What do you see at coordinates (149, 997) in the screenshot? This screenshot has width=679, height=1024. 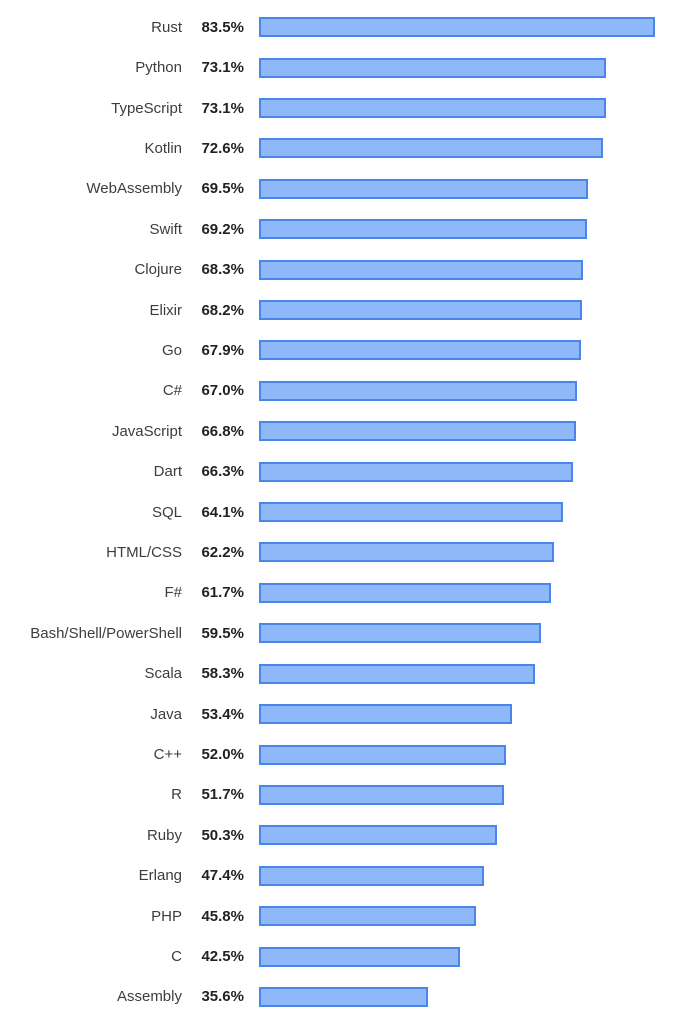 I see `category-label: Assembly` at bounding box center [149, 997].